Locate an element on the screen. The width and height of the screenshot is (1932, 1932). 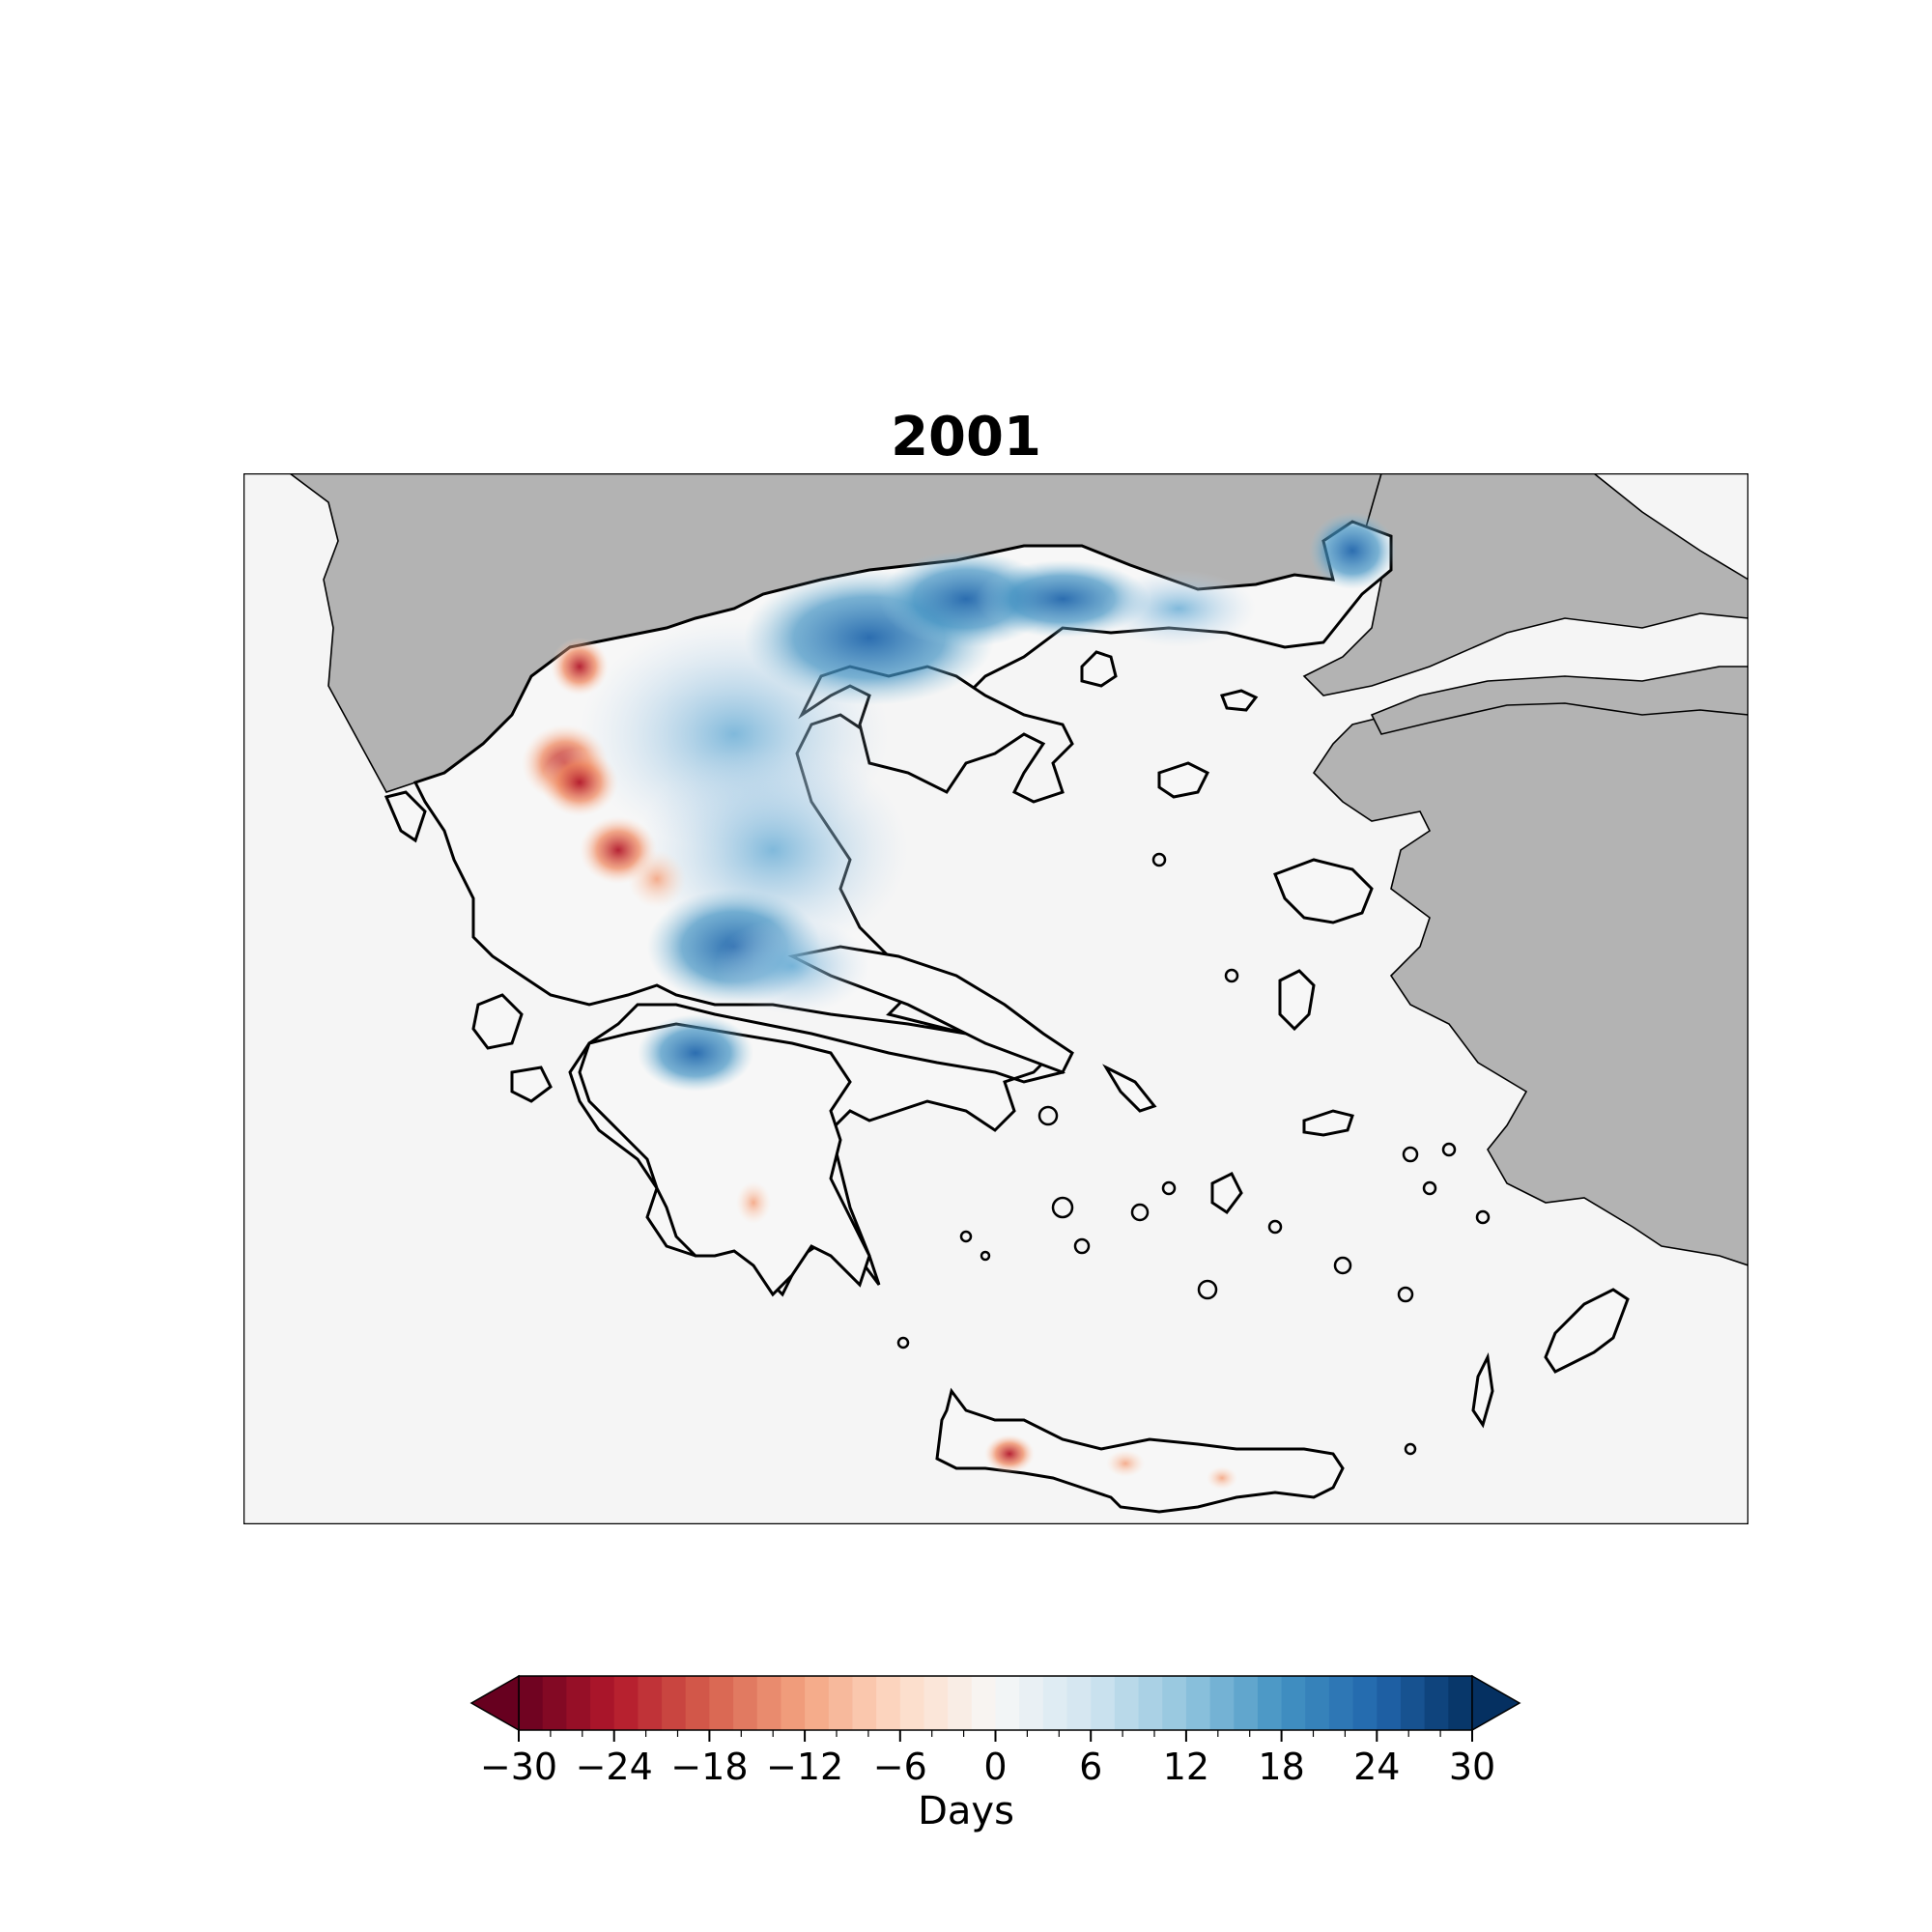
chios is located at coordinates (1297, 1000).